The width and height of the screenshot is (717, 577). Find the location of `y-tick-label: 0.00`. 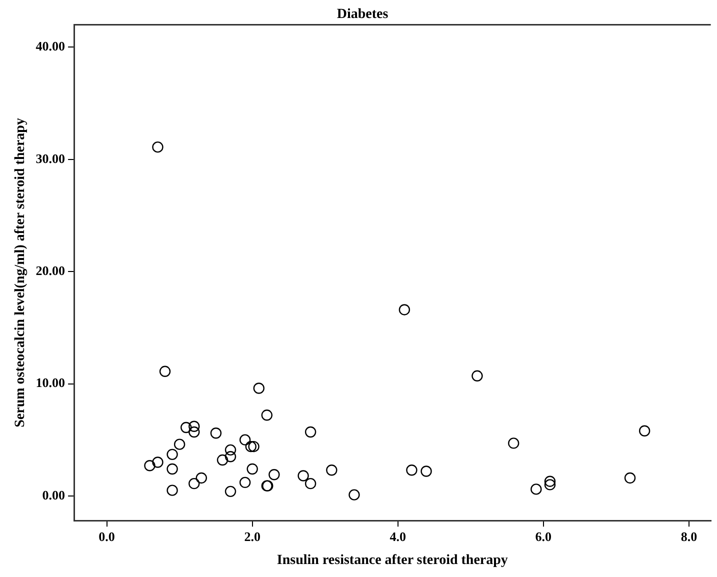

y-tick-label: 0.00 is located at coordinates (54, 494).